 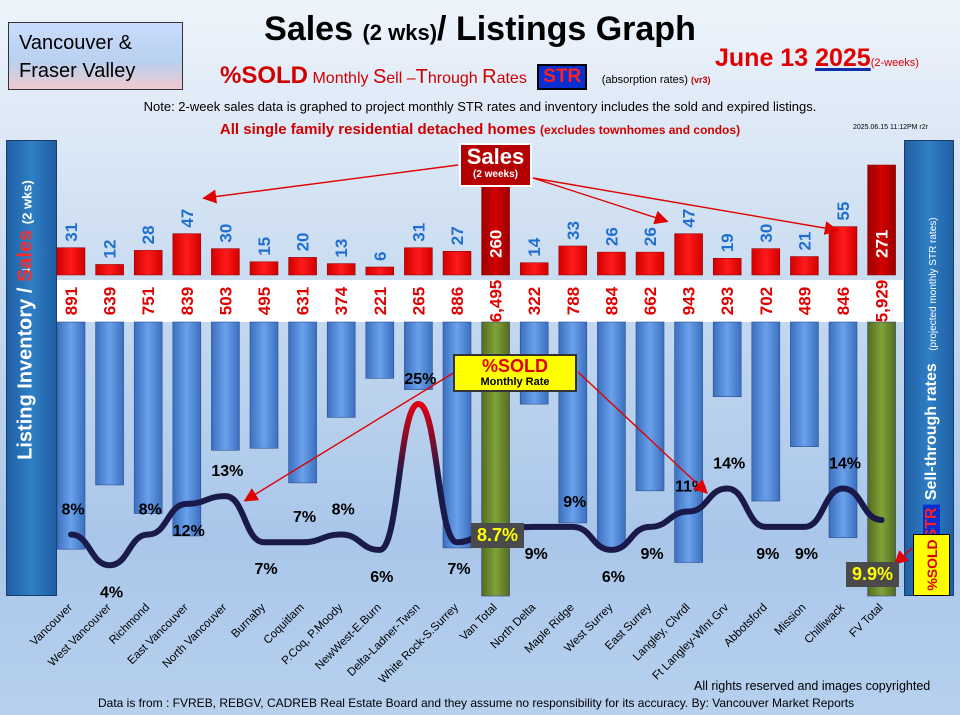 What do you see at coordinates (894, 63) in the screenshot?
I see `date-suffix: (2-weeks)` at bounding box center [894, 63].